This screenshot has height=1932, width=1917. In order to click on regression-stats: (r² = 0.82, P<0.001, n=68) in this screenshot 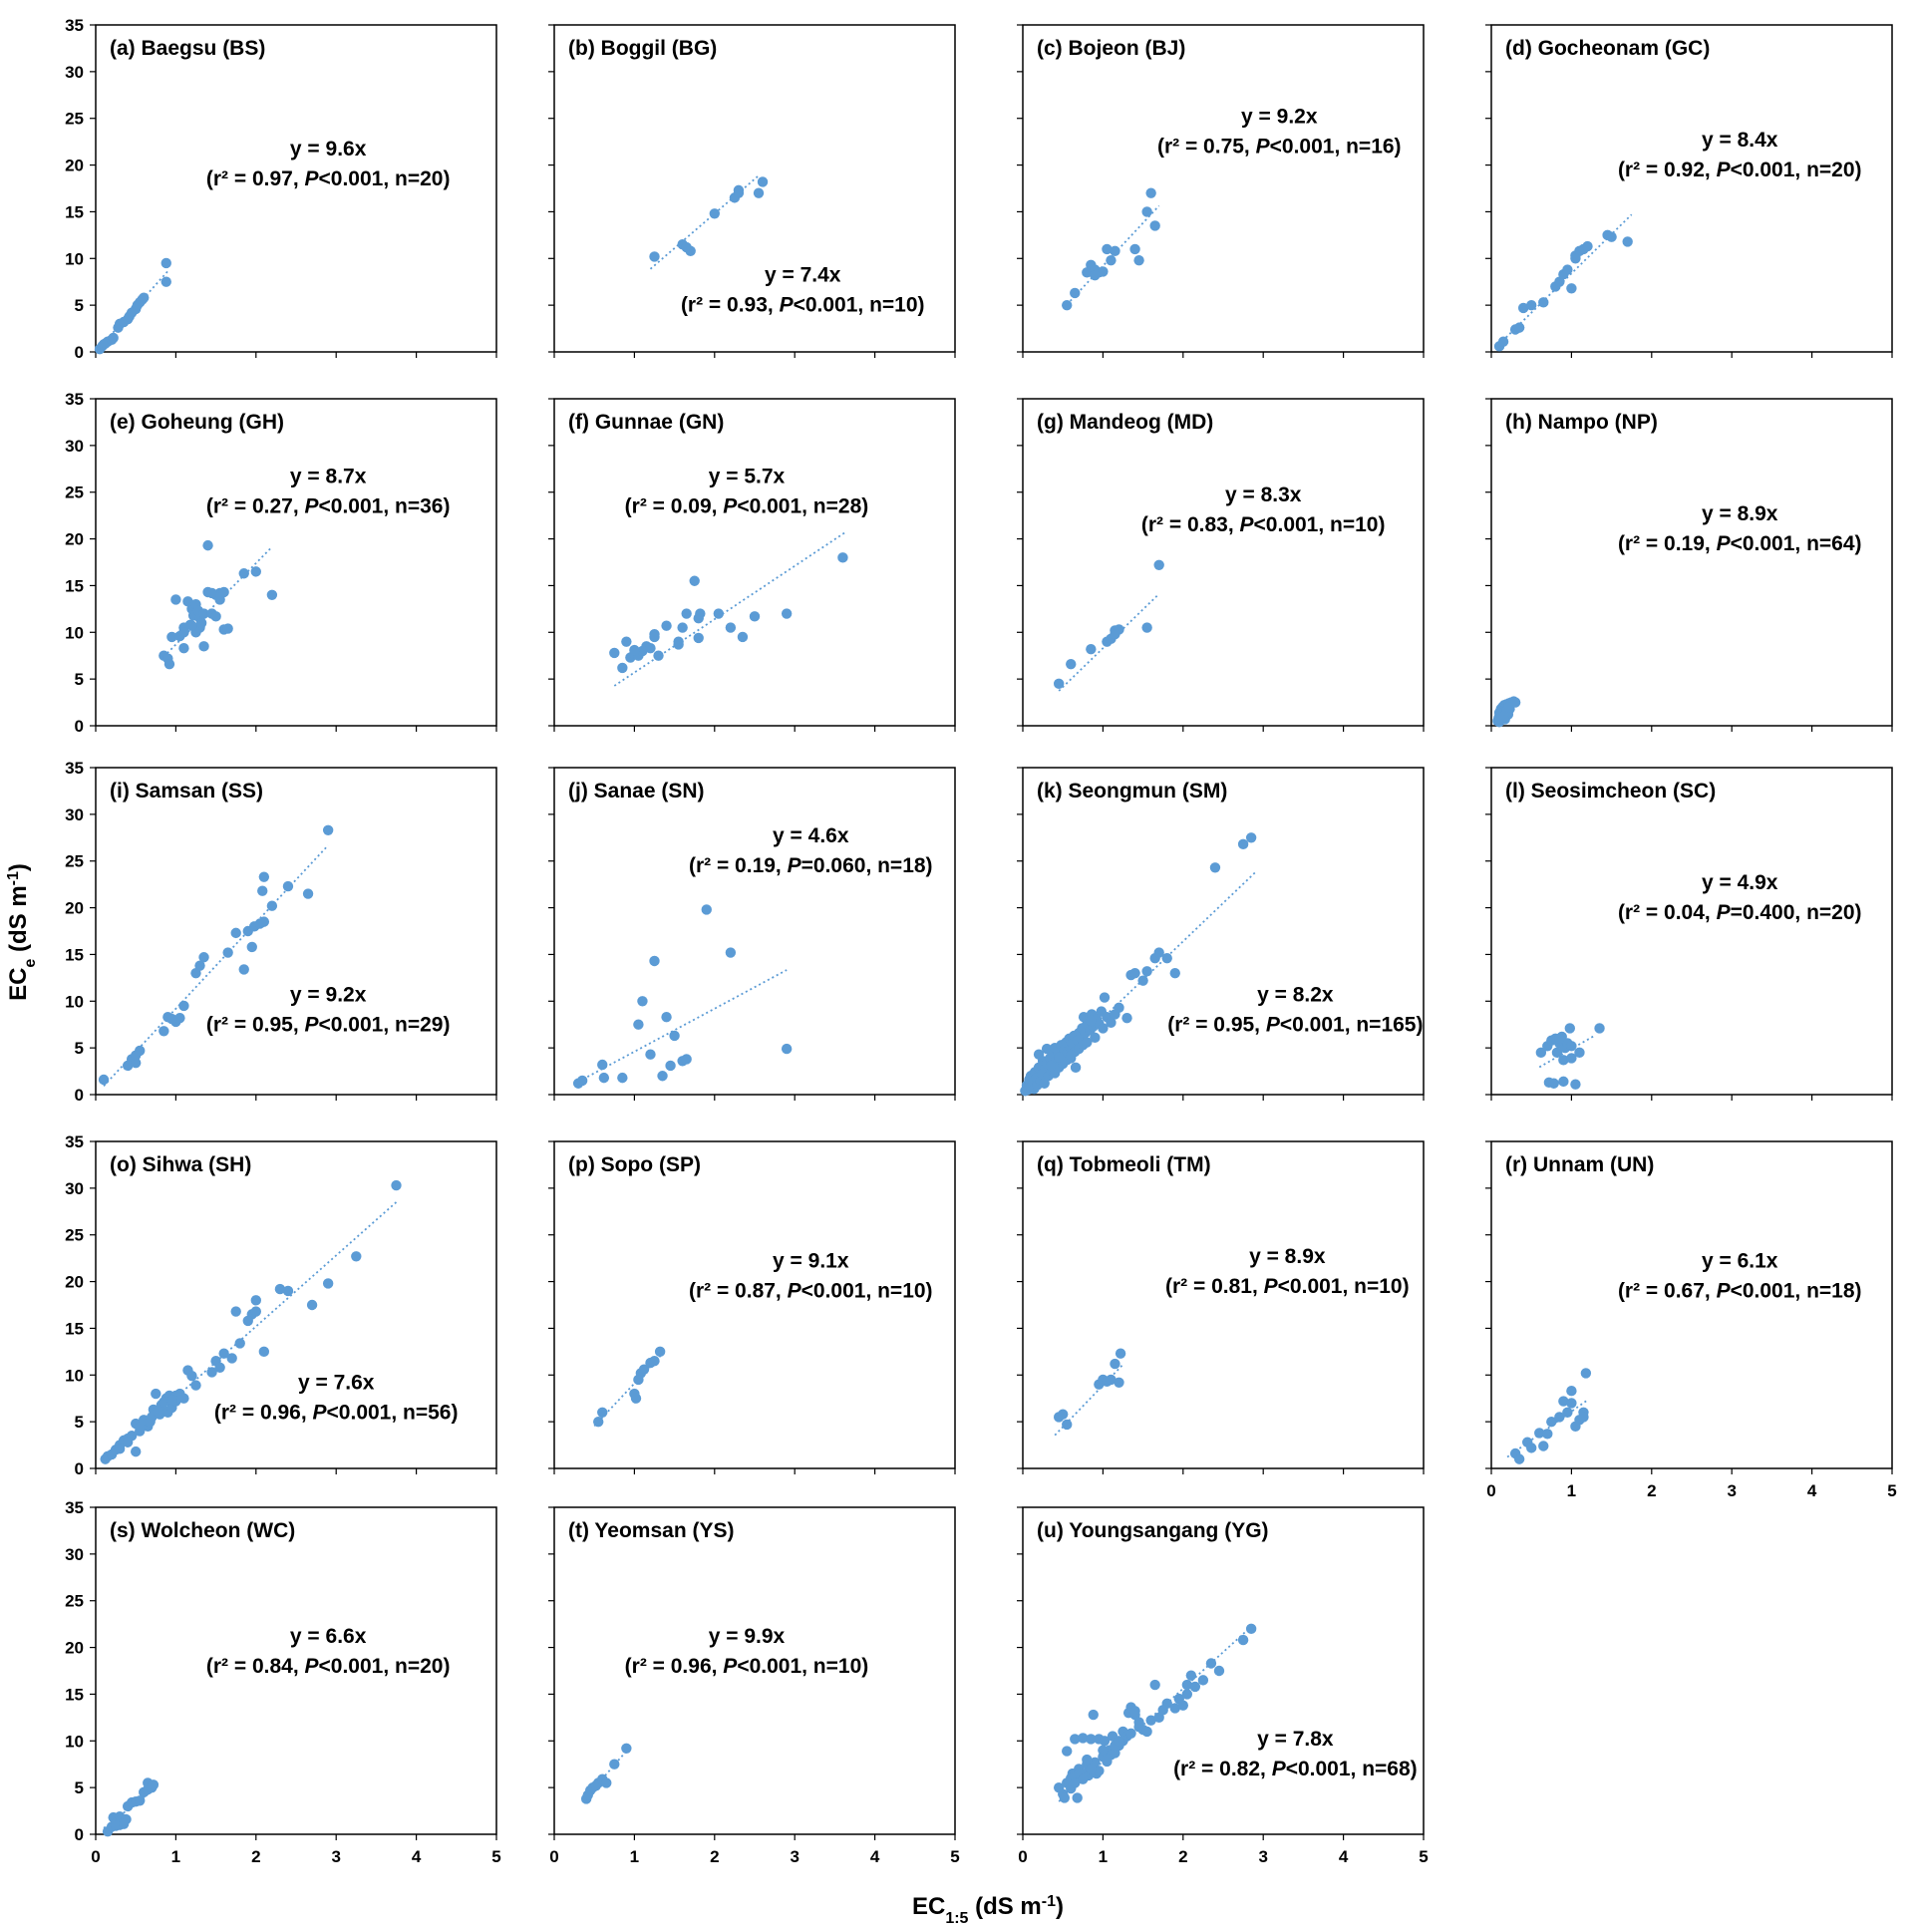, I will do `click(1295, 1769)`.